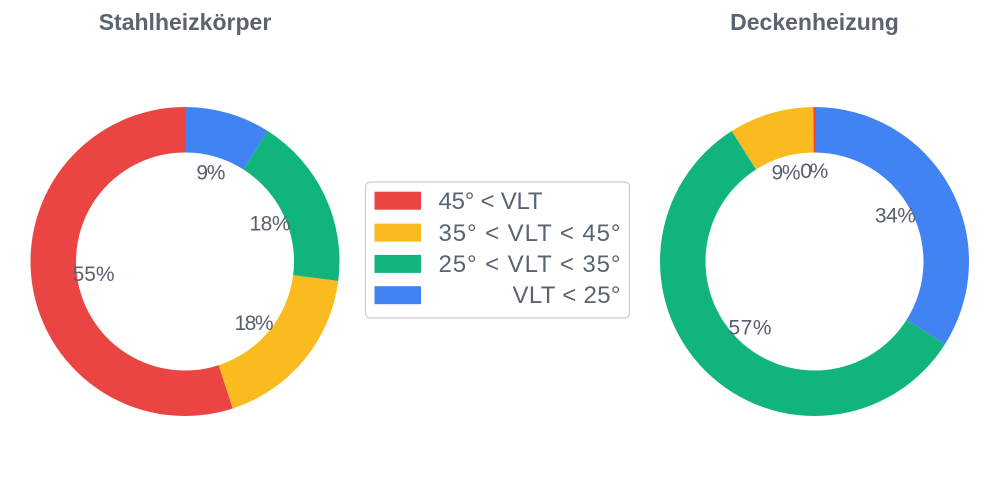 This screenshot has width=1000, height=500. I want to click on svg-text: VLT < 25°, so click(567, 295).